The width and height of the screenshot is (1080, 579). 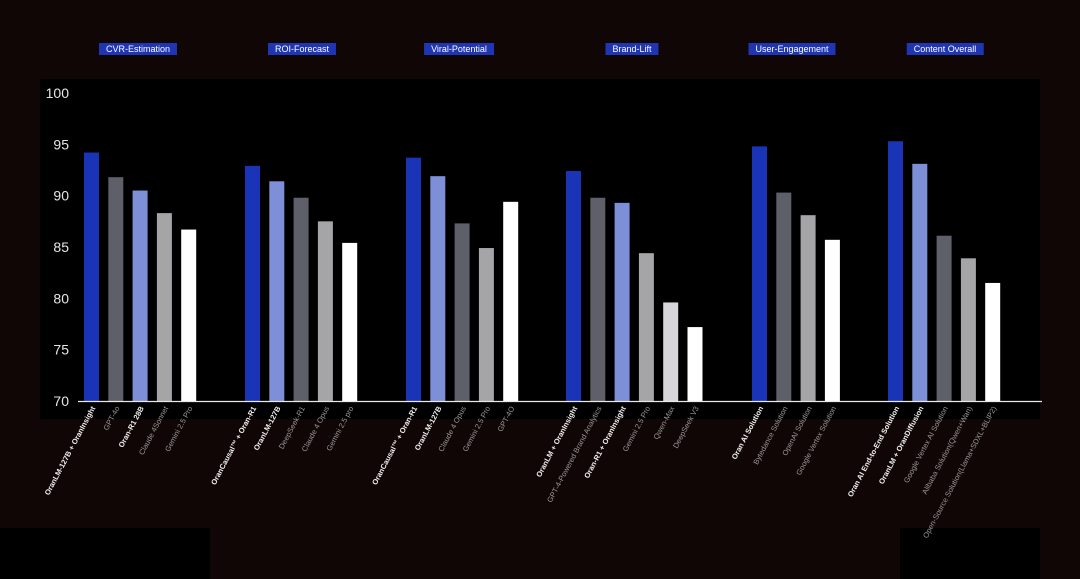 I want to click on y-tick-label: 95, so click(x=61, y=144).